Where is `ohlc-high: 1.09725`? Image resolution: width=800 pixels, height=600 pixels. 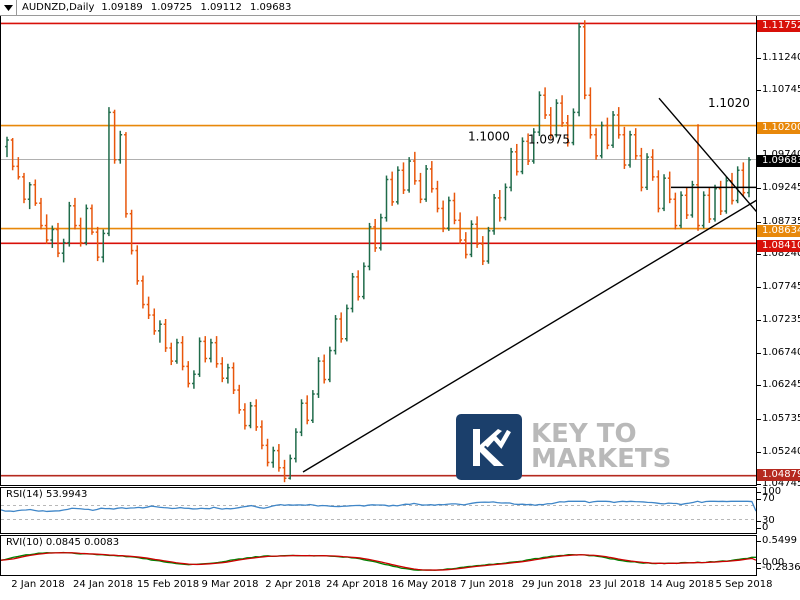 ohlc-high: 1.09725 is located at coordinates (171, 7).